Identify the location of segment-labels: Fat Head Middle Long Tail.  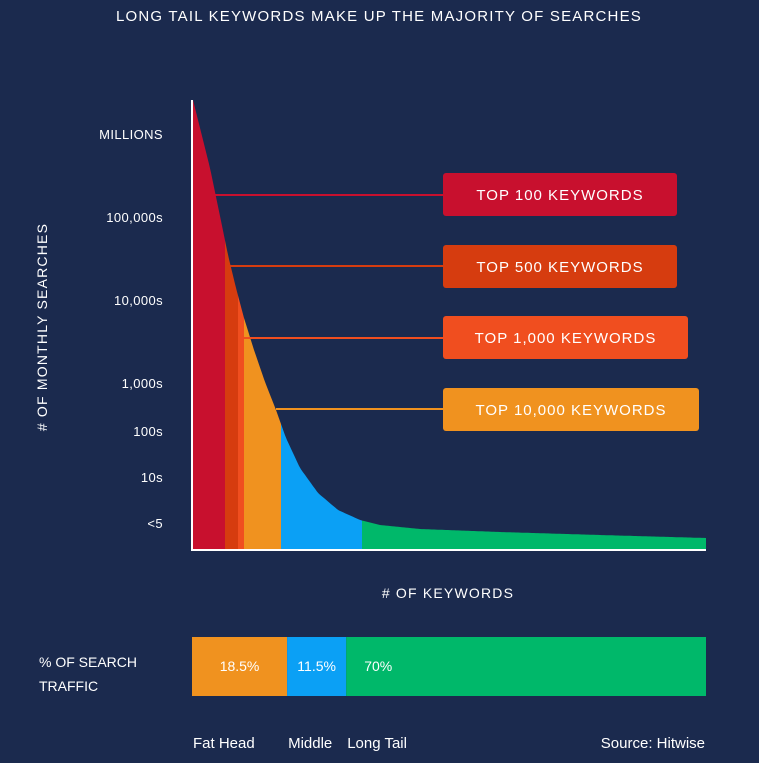
(300, 743).